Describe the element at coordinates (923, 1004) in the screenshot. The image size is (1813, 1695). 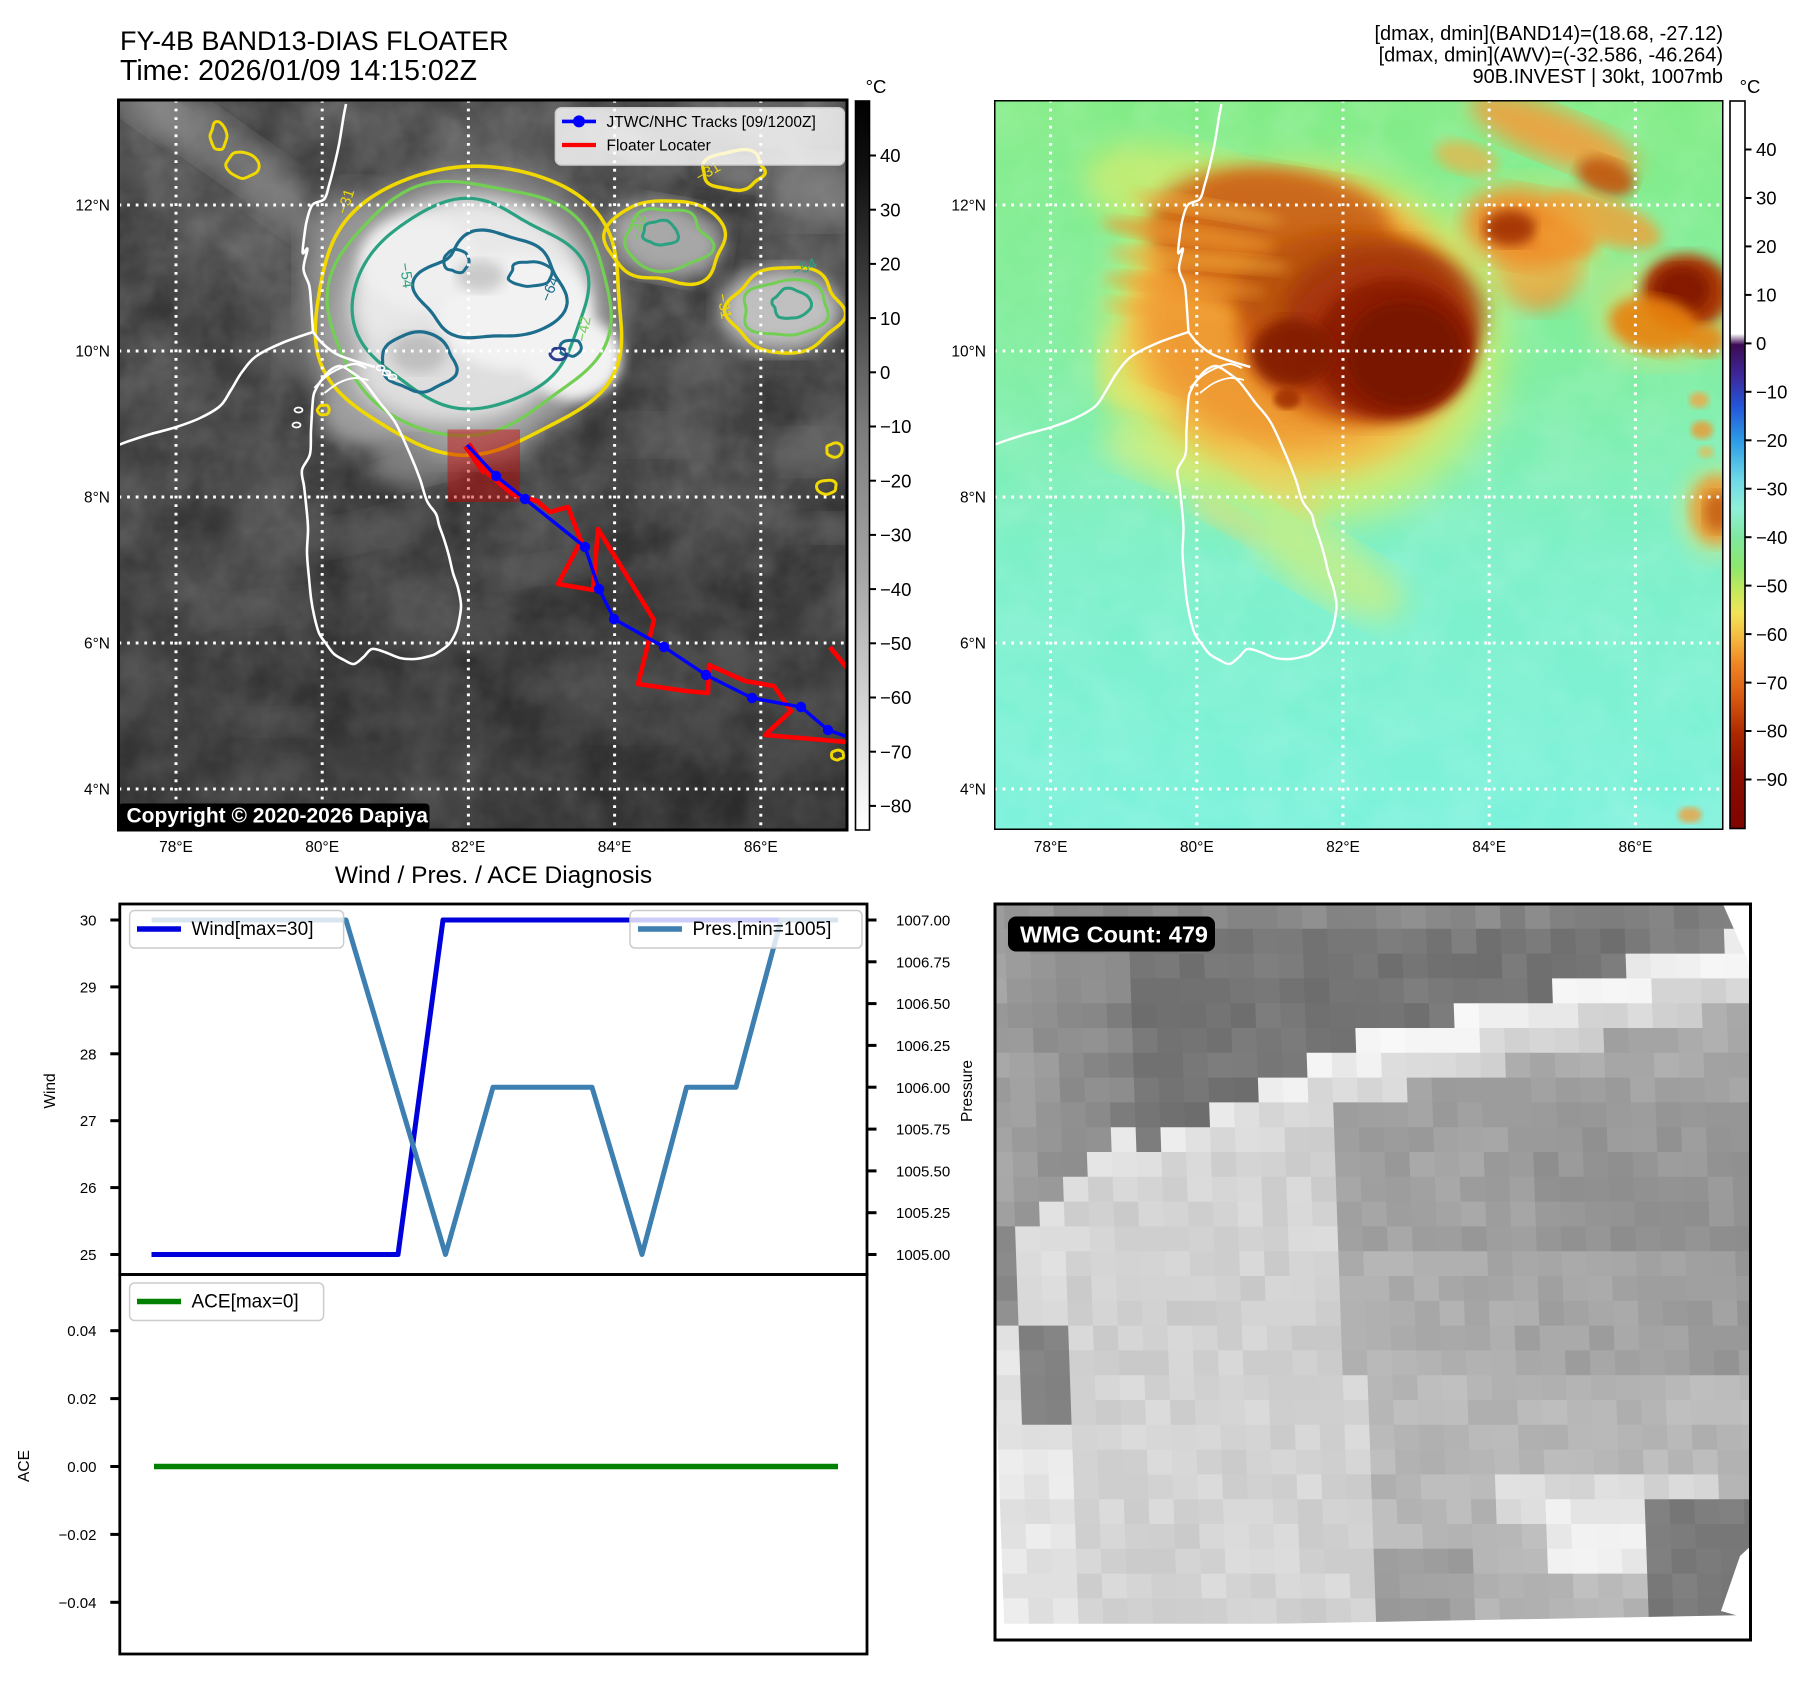
I see `svg-text: 1006.50` at that location.